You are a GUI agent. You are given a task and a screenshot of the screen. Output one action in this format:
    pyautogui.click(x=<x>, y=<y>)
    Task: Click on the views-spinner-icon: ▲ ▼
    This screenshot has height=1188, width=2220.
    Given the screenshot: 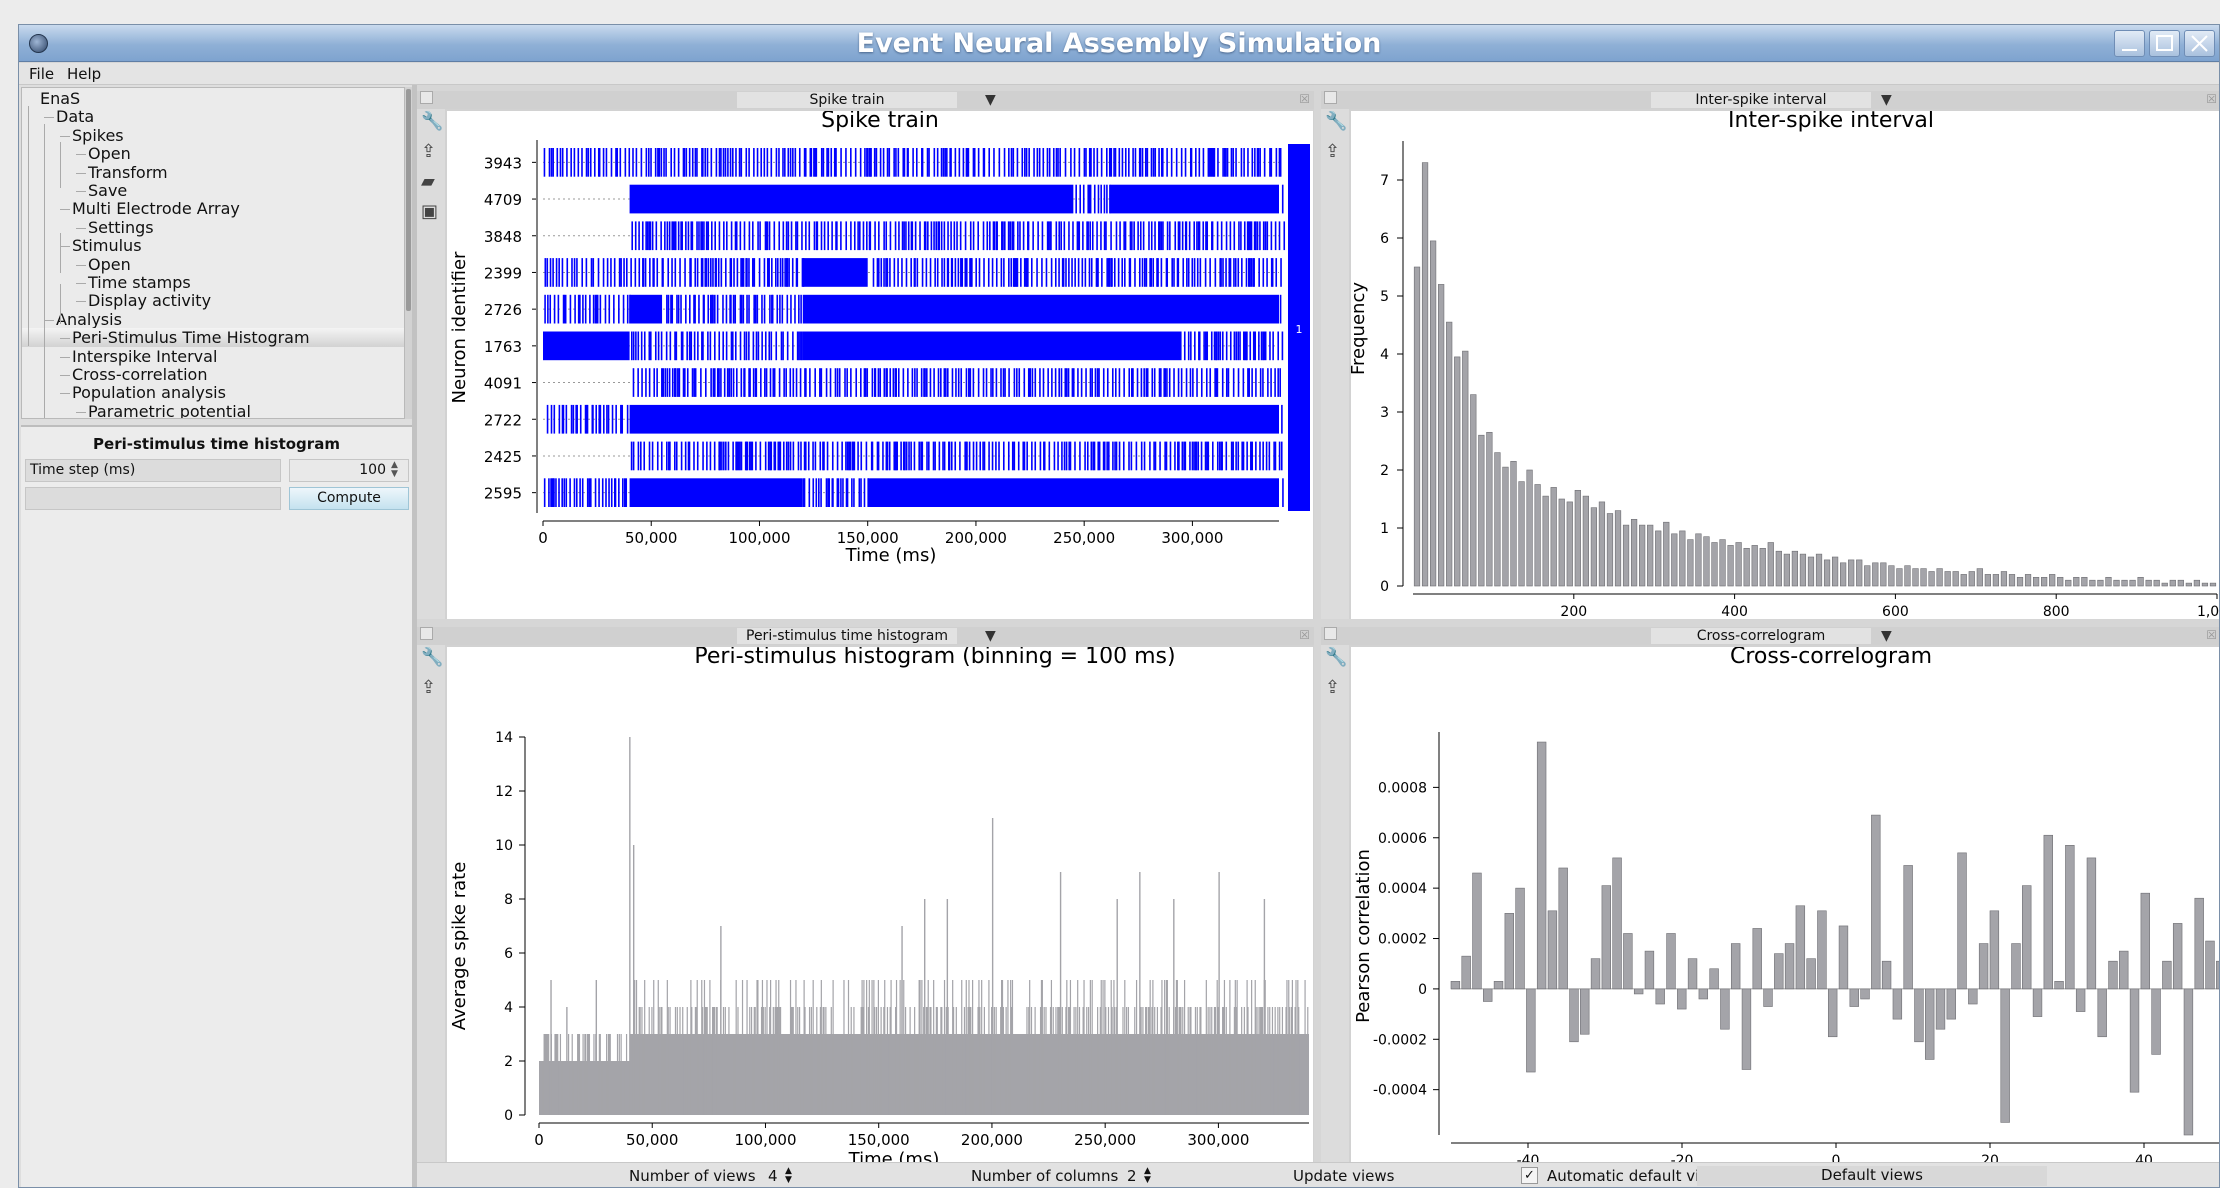 What is the action you would take?
    pyautogui.click(x=788, y=1175)
    